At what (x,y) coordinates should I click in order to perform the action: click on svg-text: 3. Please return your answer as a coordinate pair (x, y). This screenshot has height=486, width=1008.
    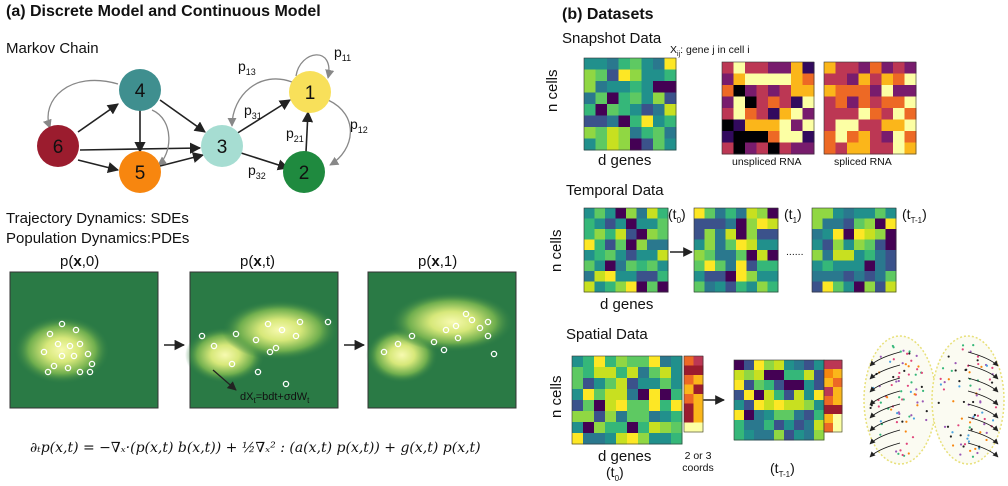
    Looking at the image, I should click on (222, 147).